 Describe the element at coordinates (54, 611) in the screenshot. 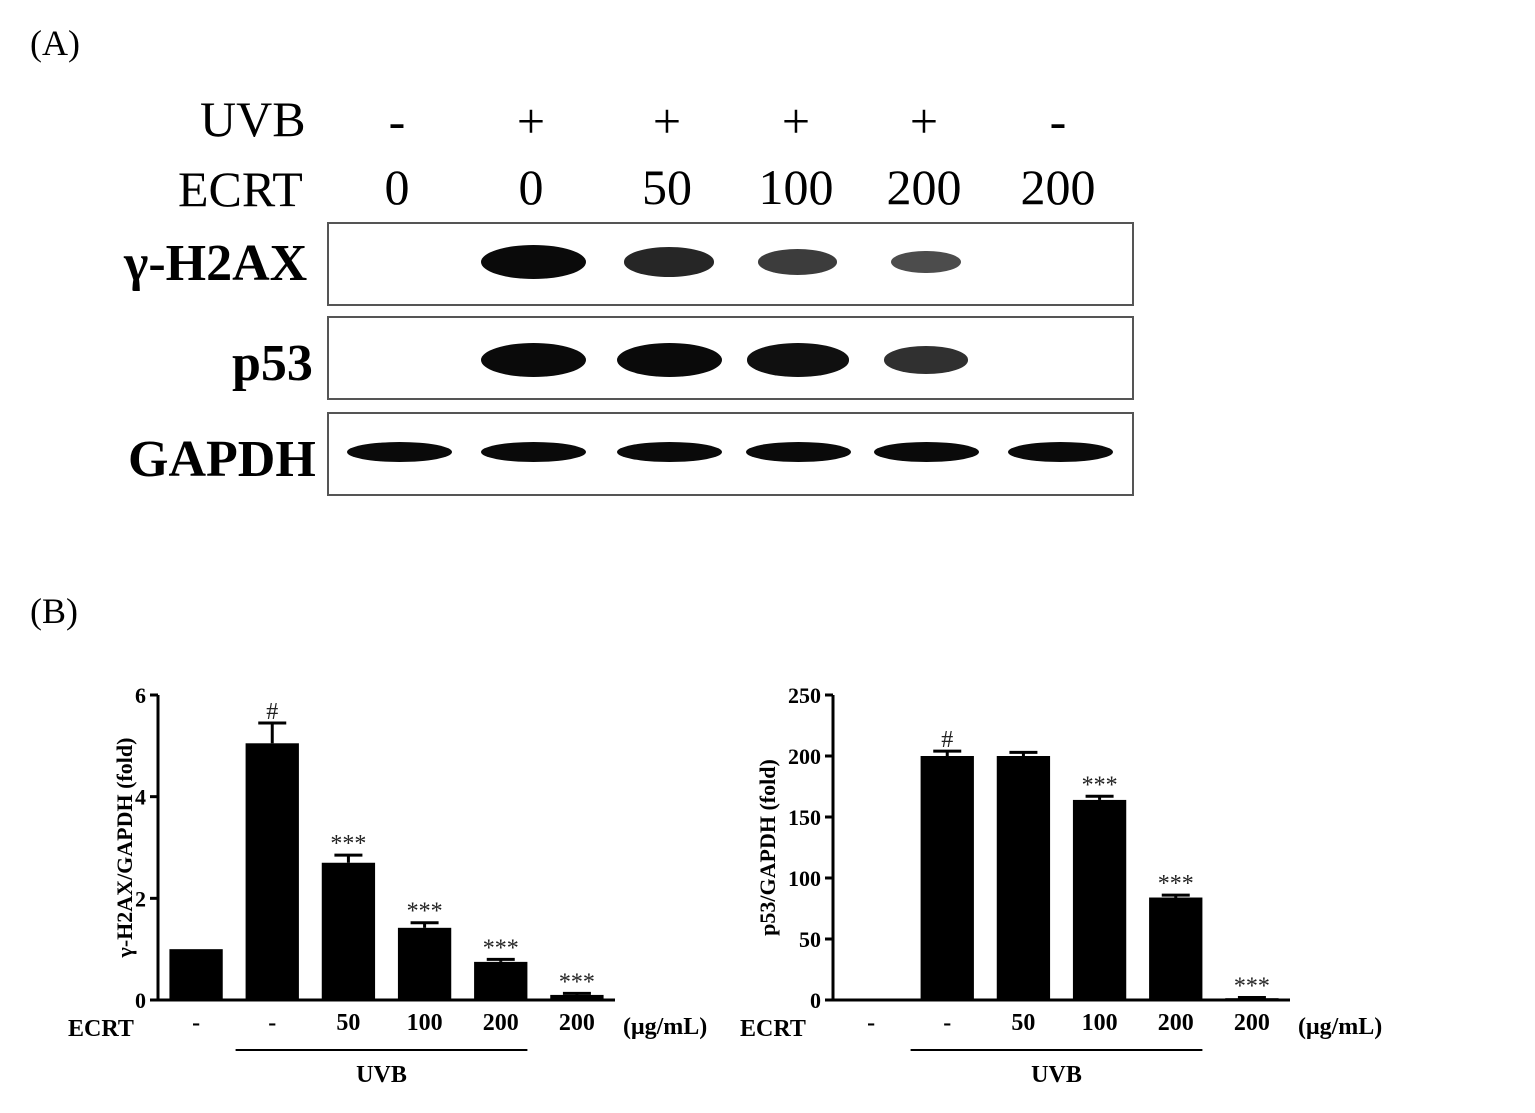

I see `panel-b-label: (B)` at that location.